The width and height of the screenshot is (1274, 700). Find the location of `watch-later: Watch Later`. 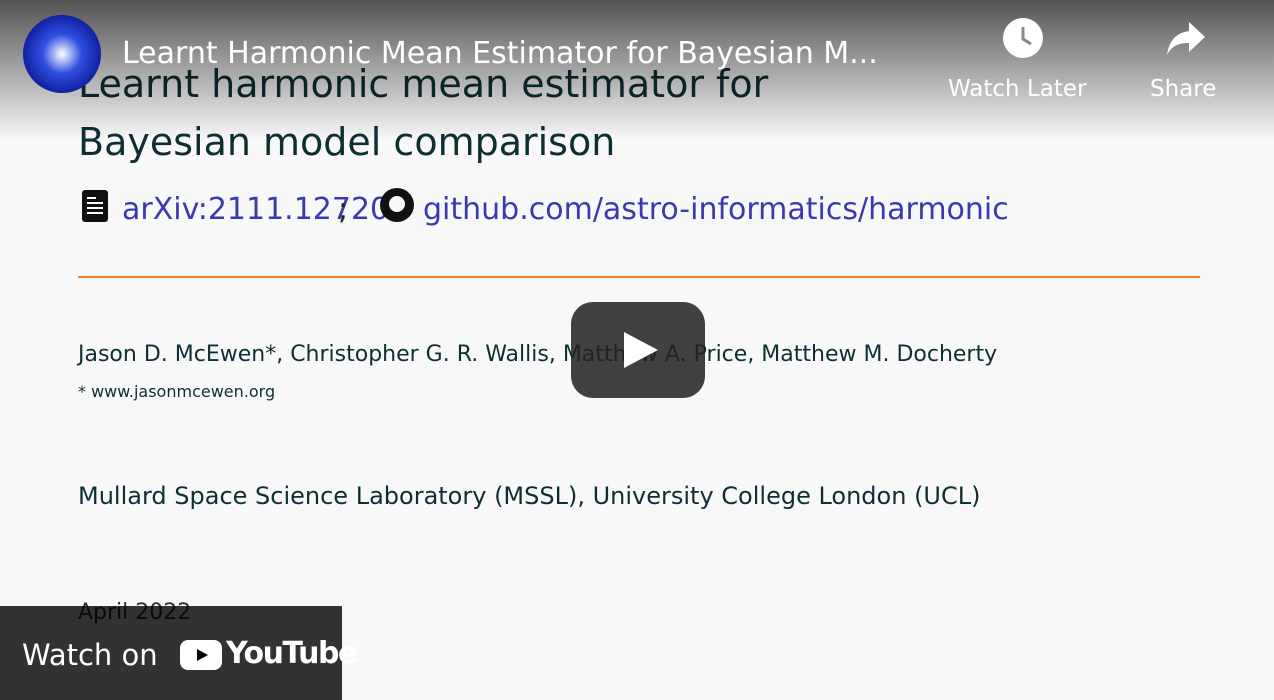

watch-later: Watch Later is located at coordinates (1017, 89).